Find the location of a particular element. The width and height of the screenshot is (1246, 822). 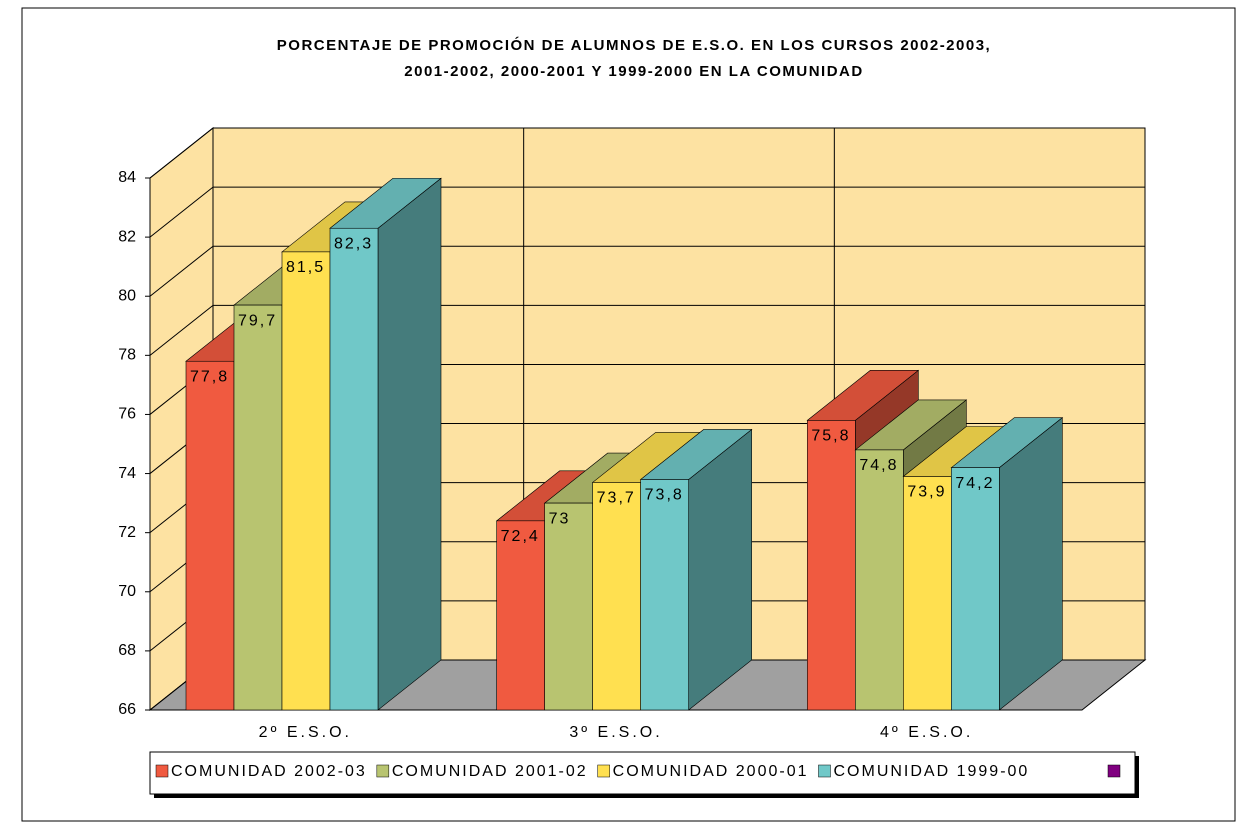

y-tick-label: 68 is located at coordinates (127, 650).